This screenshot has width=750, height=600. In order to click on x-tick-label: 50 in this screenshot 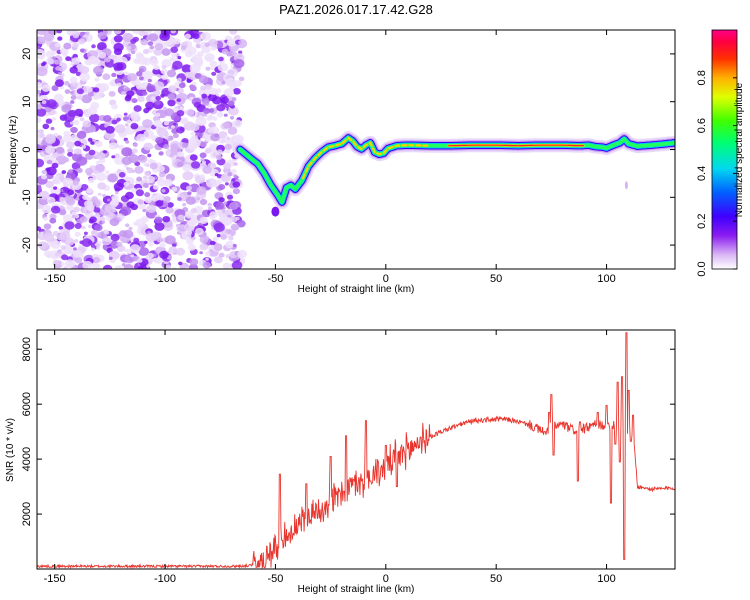, I will do `click(496, 279)`.